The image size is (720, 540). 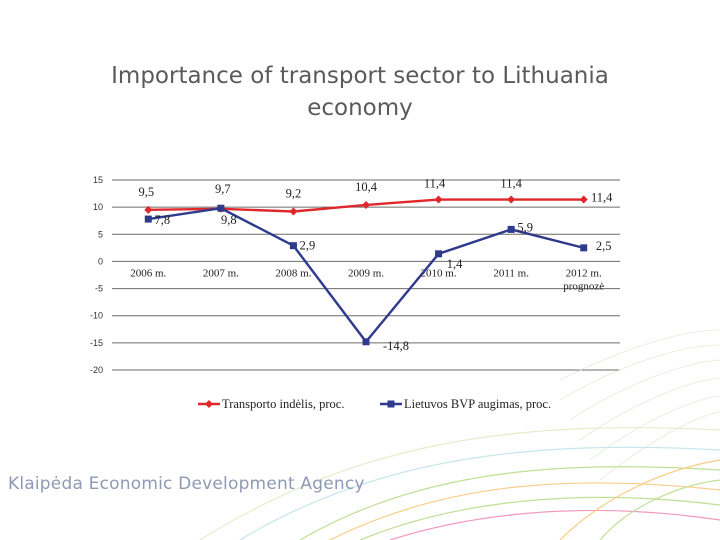 I want to click on y-tick-label: 15, so click(x=98, y=180).